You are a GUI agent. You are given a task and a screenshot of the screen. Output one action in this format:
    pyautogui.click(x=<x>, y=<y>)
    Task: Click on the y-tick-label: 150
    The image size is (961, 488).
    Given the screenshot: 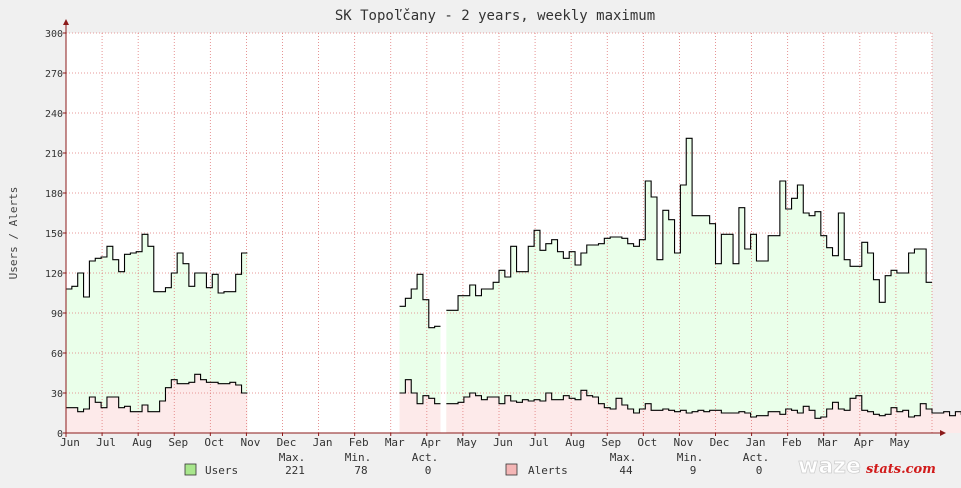 What is the action you would take?
    pyautogui.click(x=54, y=234)
    